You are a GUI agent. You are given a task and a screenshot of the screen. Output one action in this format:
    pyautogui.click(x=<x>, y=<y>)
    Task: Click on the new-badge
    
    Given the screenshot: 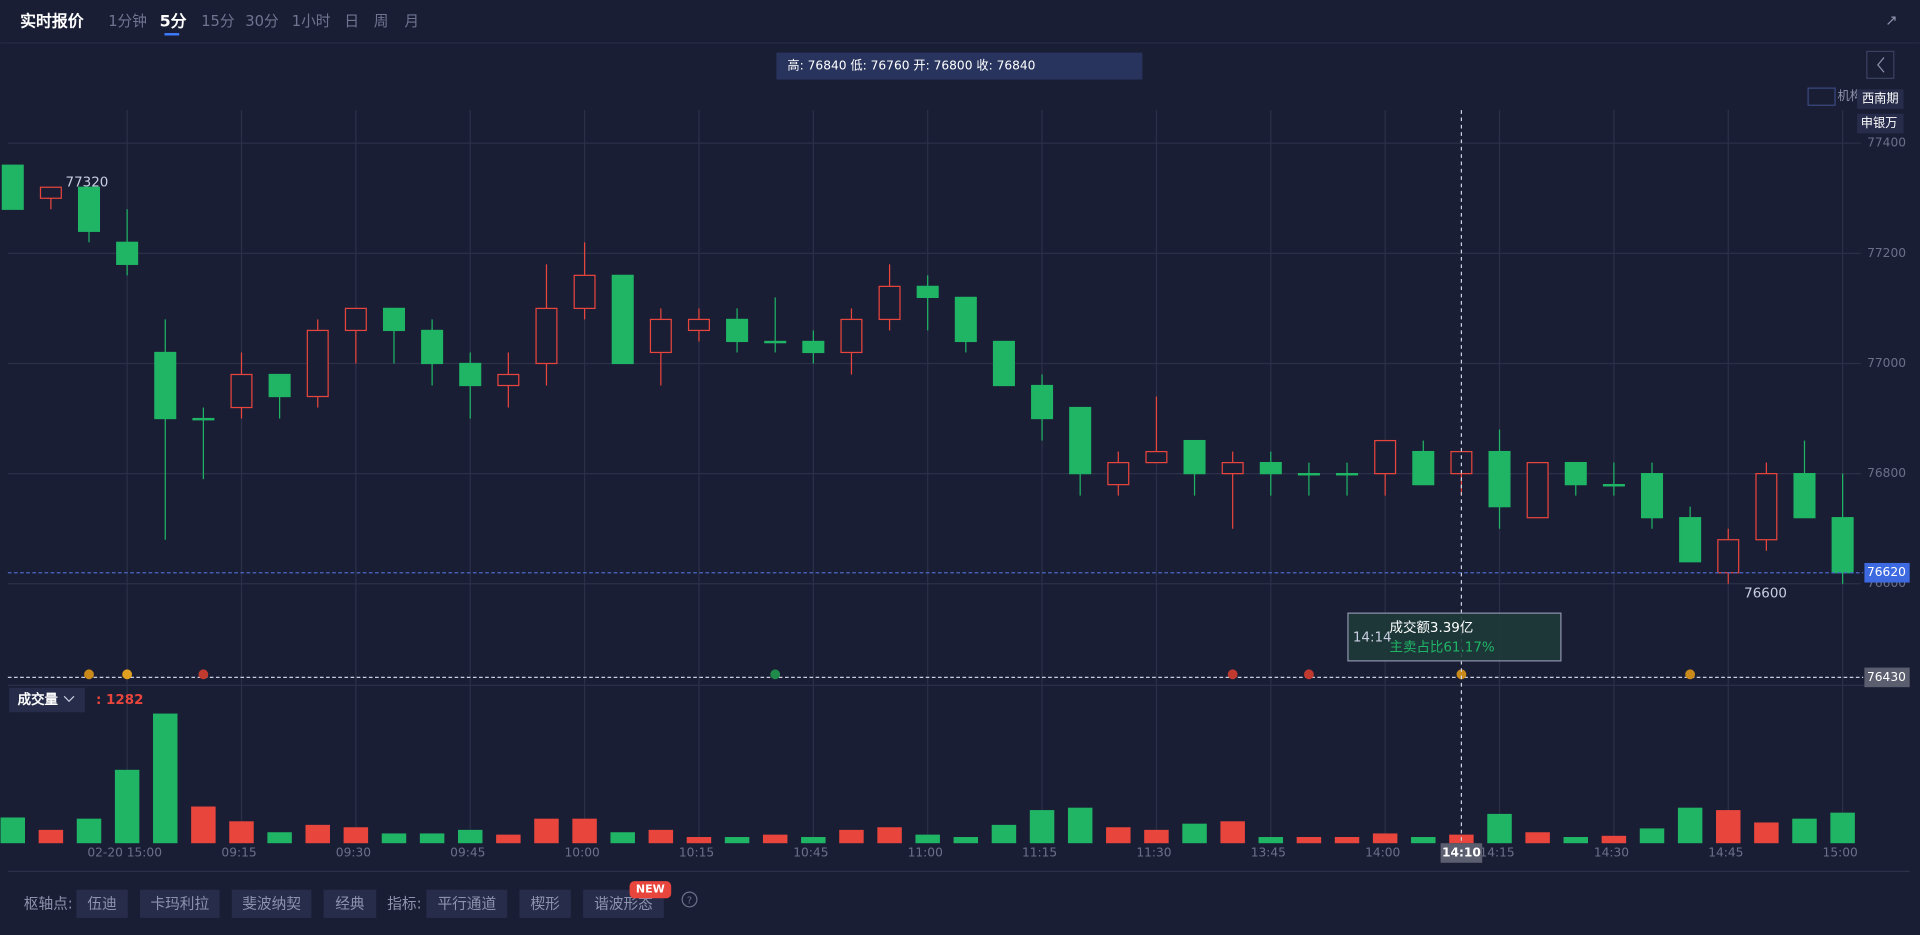 What is the action you would take?
    pyautogui.click(x=650, y=890)
    